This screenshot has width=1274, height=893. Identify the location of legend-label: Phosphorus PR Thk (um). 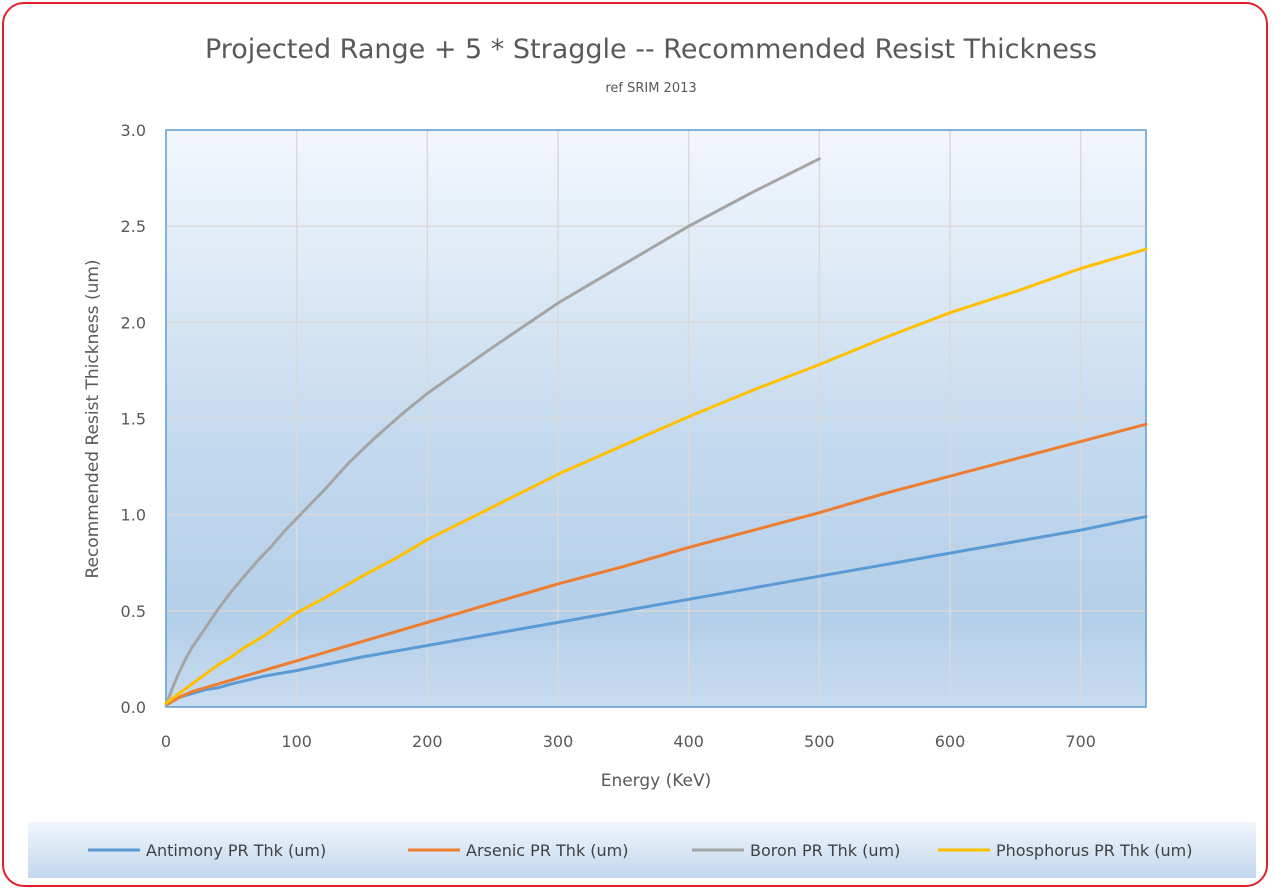
(1094, 850).